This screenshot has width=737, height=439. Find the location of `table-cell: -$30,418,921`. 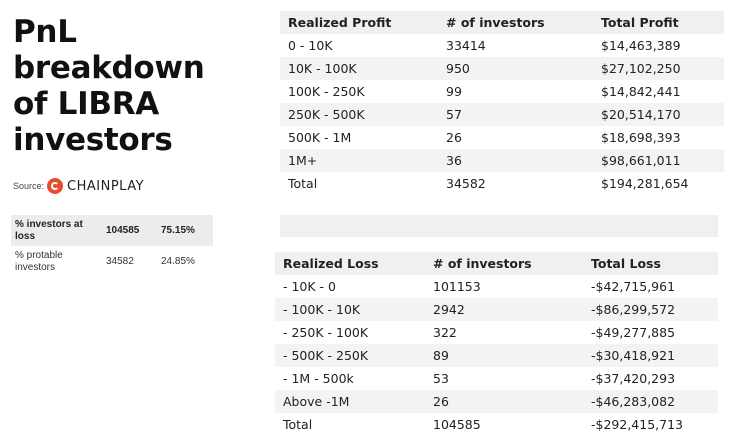

table-cell: -$30,418,921 is located at coordinates (650, 355).